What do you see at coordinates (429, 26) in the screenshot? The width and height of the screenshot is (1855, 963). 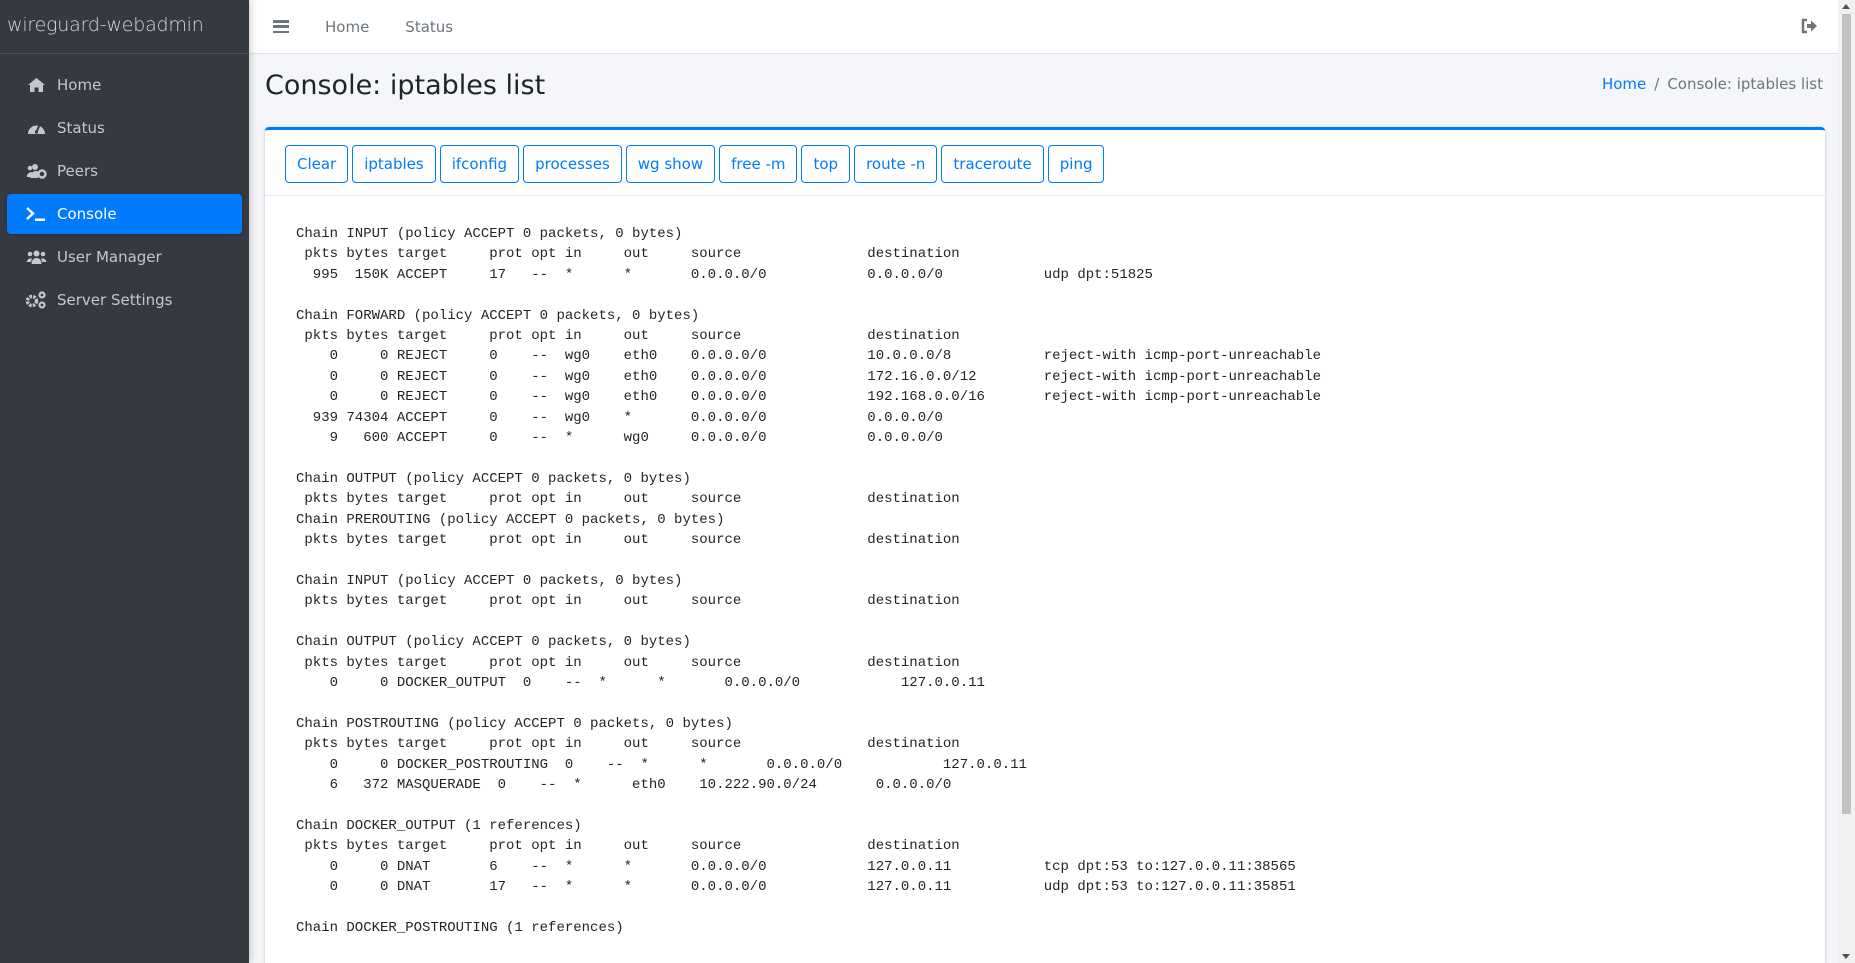 I see `topnav-status-link: Status` at bounding box center [429, 26].